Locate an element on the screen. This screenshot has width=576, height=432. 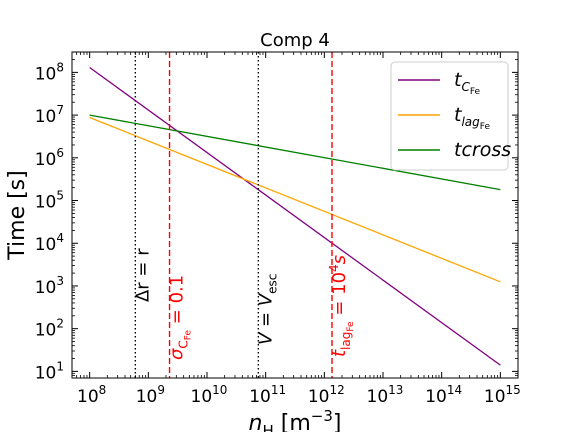
y-tick-label: 10⁵ is located at coordinates (49, 201).